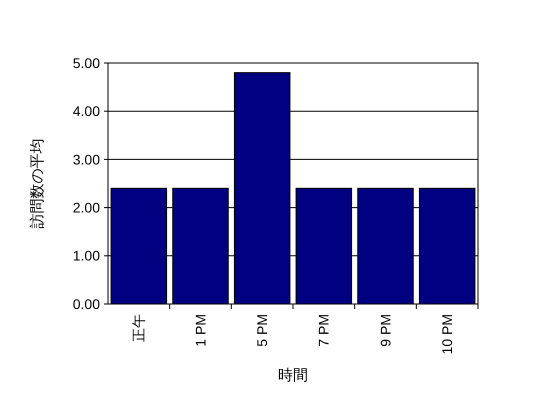 This screenshot has width=548, height=398. Describe the element at coordinates (37, 183) in the screenshot. I see `y-axis-title: 訪問数の平均` at that location.